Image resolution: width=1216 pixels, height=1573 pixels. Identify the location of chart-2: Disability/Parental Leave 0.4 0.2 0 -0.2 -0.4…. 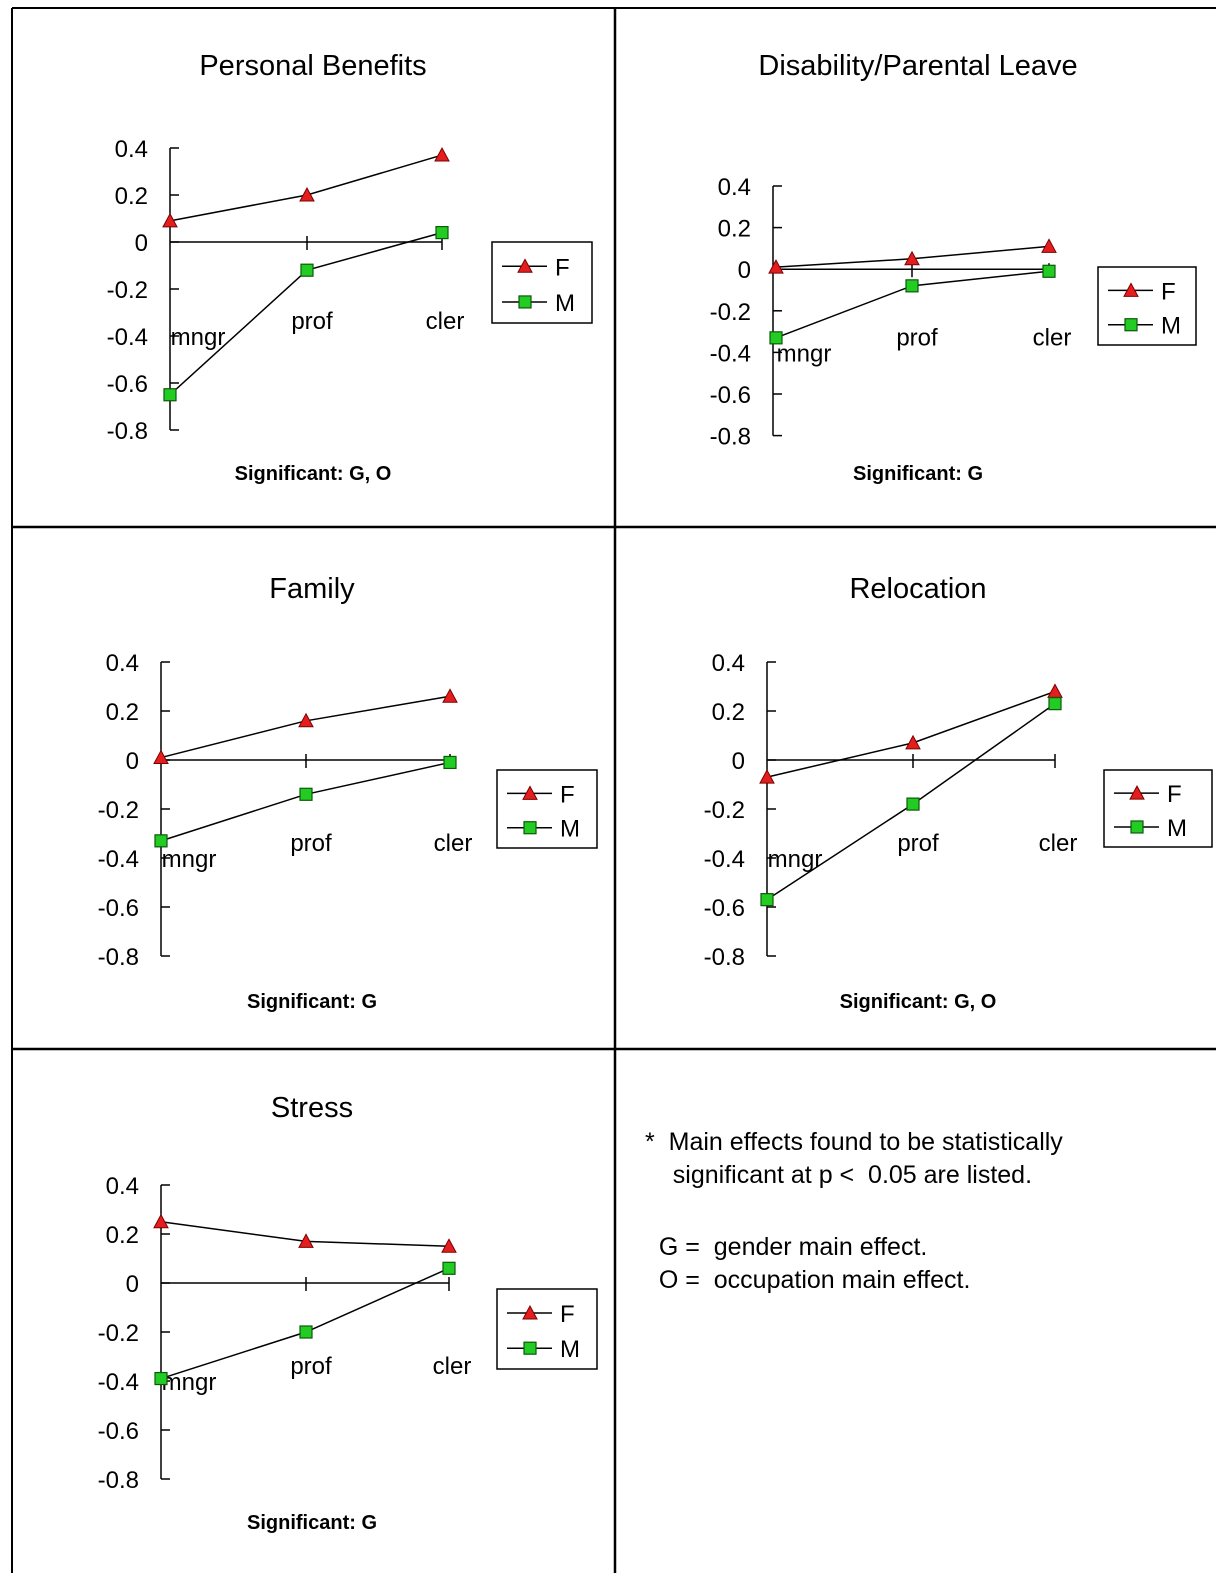
(953, 267).